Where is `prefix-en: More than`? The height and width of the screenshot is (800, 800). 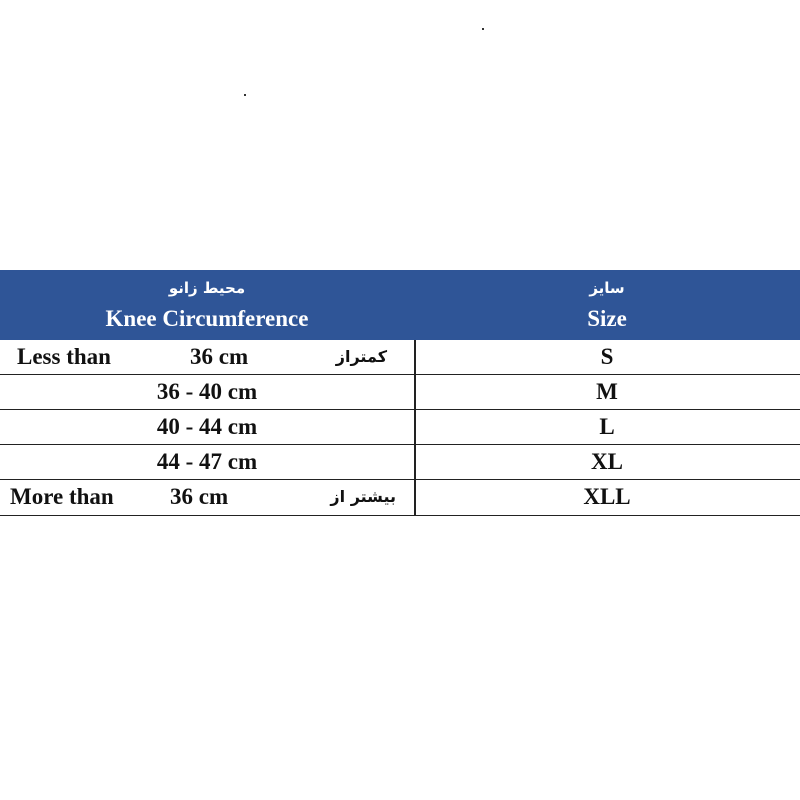
prefix-en: More than is located at coordinates (62, 496).